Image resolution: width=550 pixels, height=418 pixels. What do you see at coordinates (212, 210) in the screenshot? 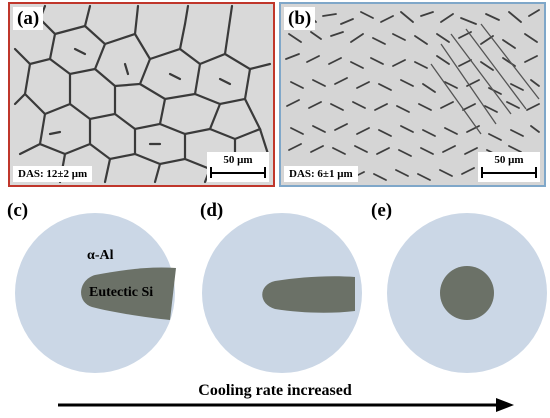
I see `panel-letter-d: (d)` at bounding box center [212, 210].